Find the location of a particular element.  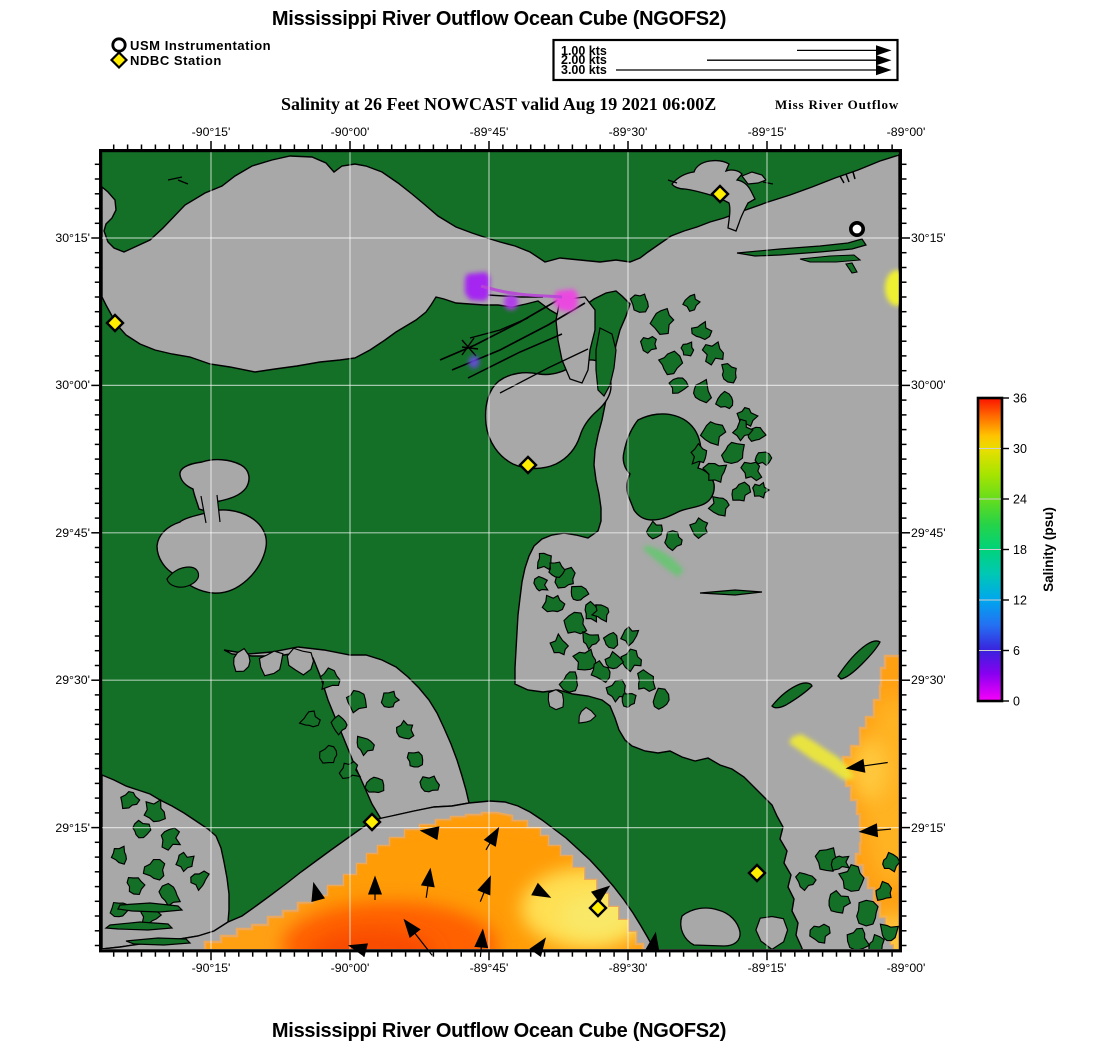

svg-text: 6 is located at coordinates (1016, 651).